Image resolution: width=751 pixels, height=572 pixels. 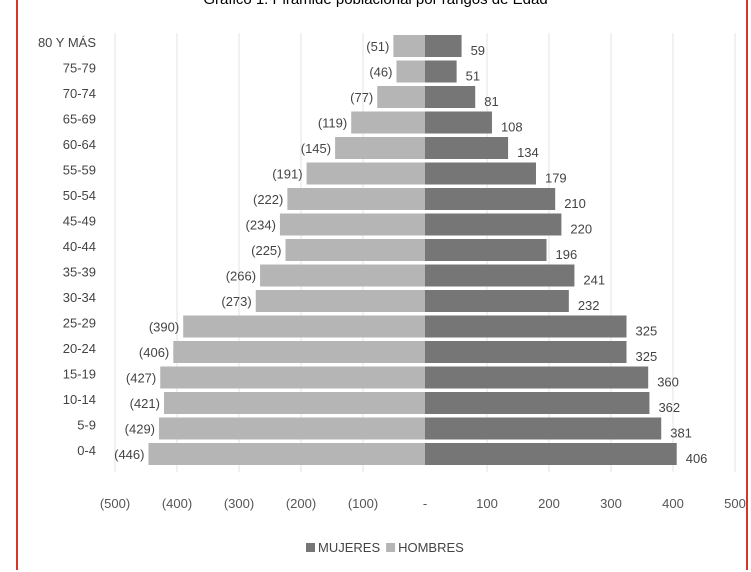 I want to click on data-label-hombres: (77), so click(x=361, y=97).